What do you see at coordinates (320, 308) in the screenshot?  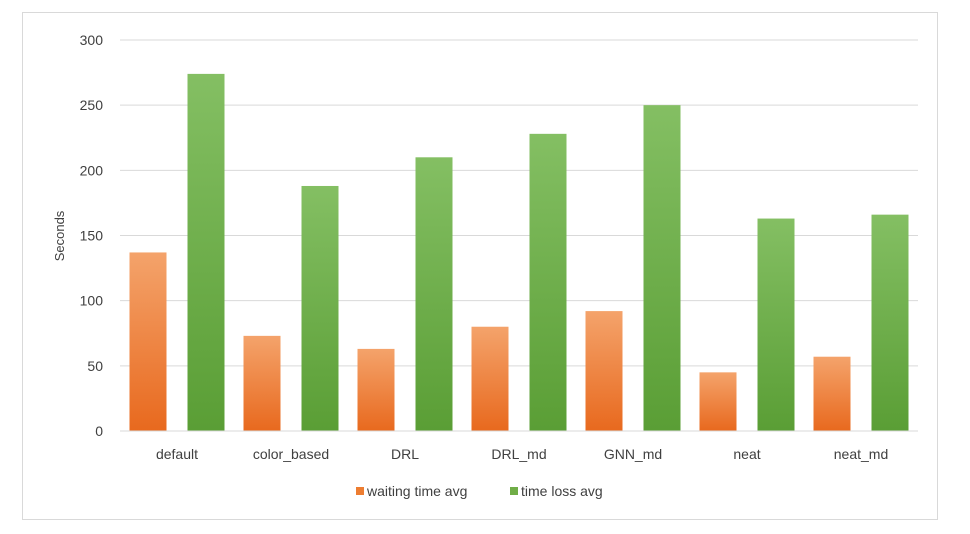 I see `bar-time-loss-color-based` at bounding box center [320, 308].